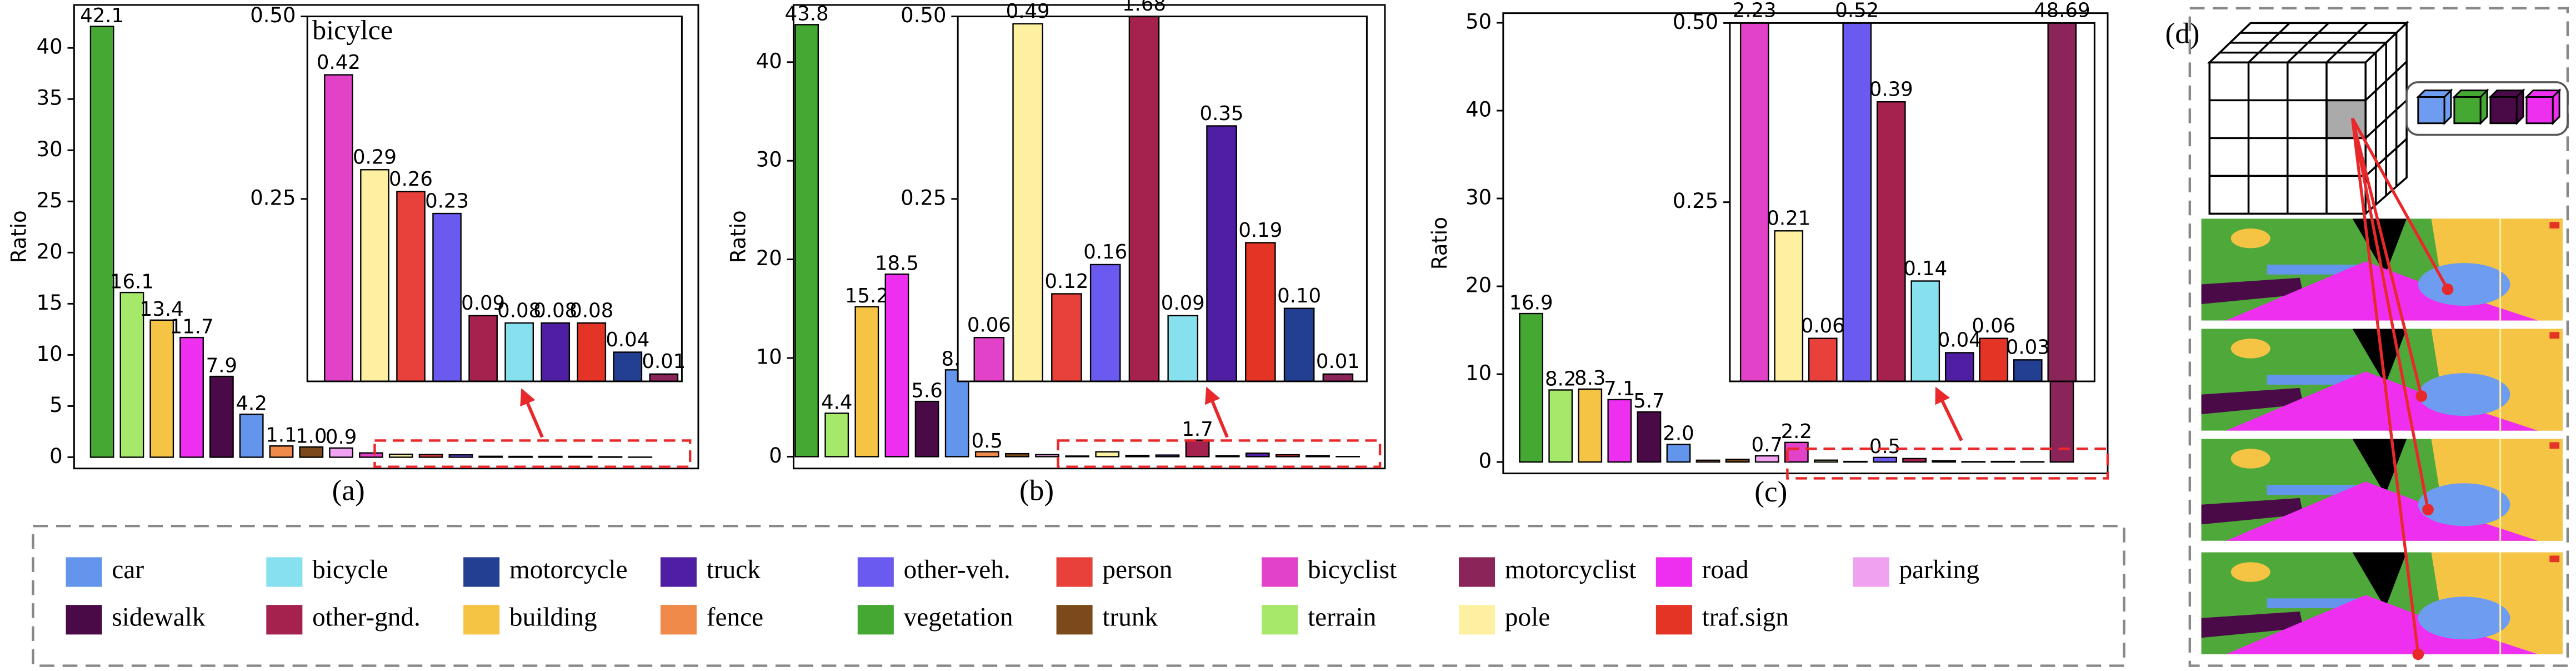  I want to click on value-label: 8.3, so click(1589, 378).